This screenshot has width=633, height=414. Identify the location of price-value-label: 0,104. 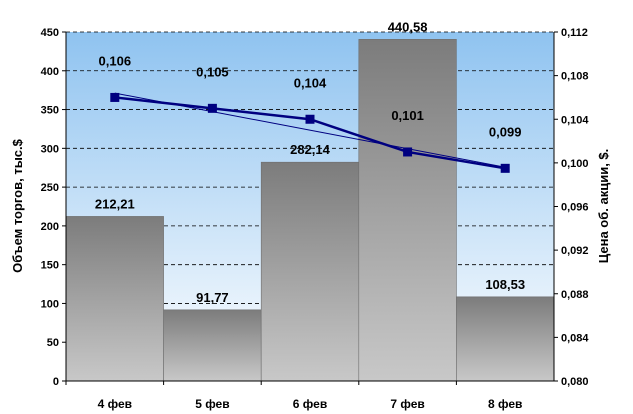
(310, 82).